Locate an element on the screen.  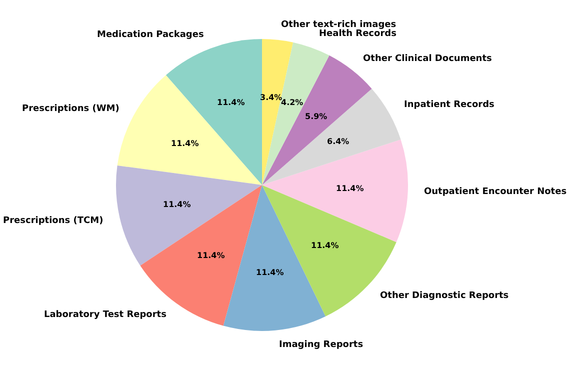
slice-label: Imaging Reports is located at coordinates (321, 345).